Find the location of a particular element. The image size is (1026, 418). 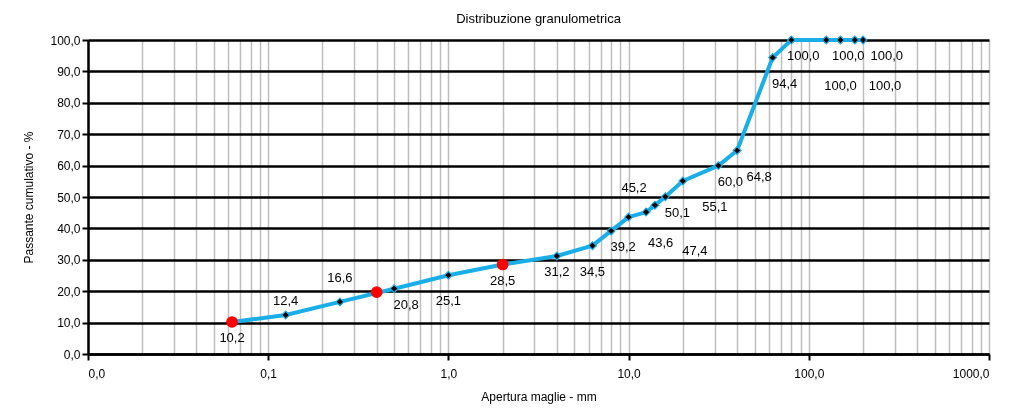

chart-title: Distribuzione granulometrica is located at coordinates (539, 18).